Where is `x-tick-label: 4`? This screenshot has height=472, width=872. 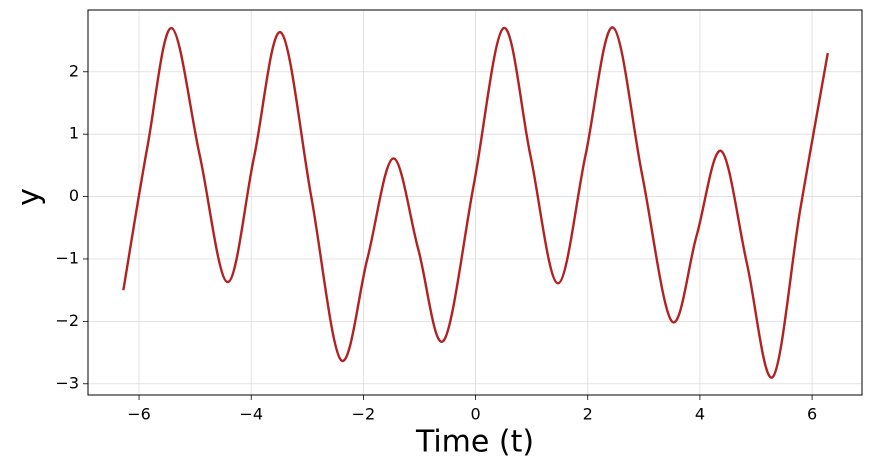
x-tick-label: 4 is located at coordinates (700, 414).